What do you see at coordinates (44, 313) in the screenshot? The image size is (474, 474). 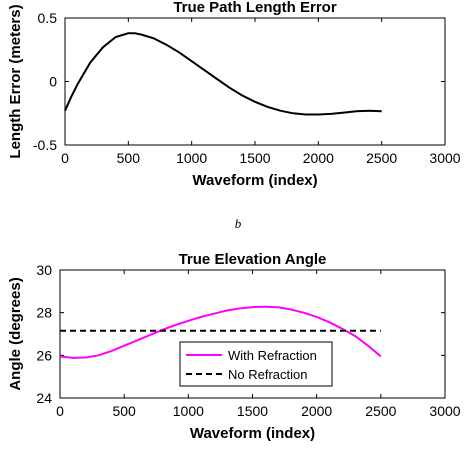 I see `y-tick-label: 28` at bounding box center [44, 313].